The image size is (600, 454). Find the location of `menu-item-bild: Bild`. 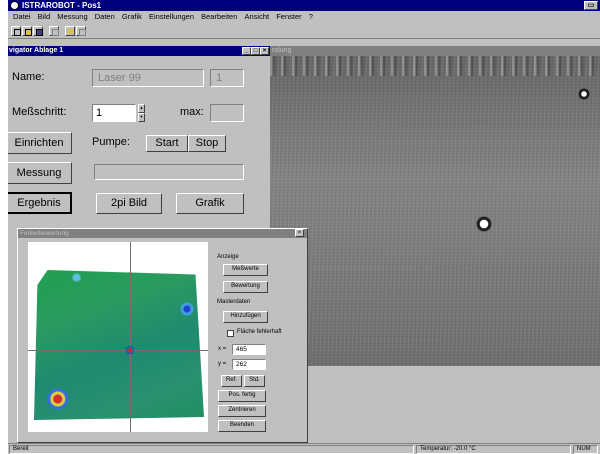

menu-item-bild: Bild is located at coordinates (44, 16).